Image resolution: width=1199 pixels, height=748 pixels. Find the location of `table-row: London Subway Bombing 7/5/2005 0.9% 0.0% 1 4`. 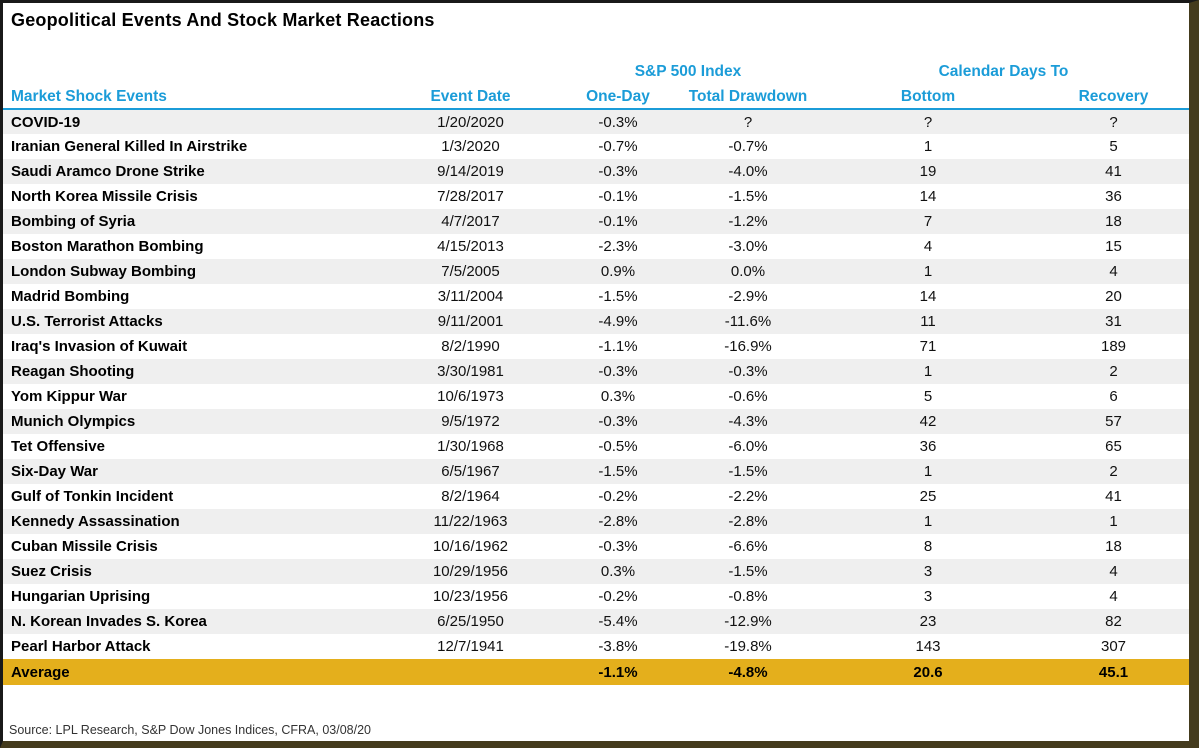

table-row: London Subway Bombing 7/5/2005 0.9% 0.0% 1 4 is located at coordinates (596, 271).